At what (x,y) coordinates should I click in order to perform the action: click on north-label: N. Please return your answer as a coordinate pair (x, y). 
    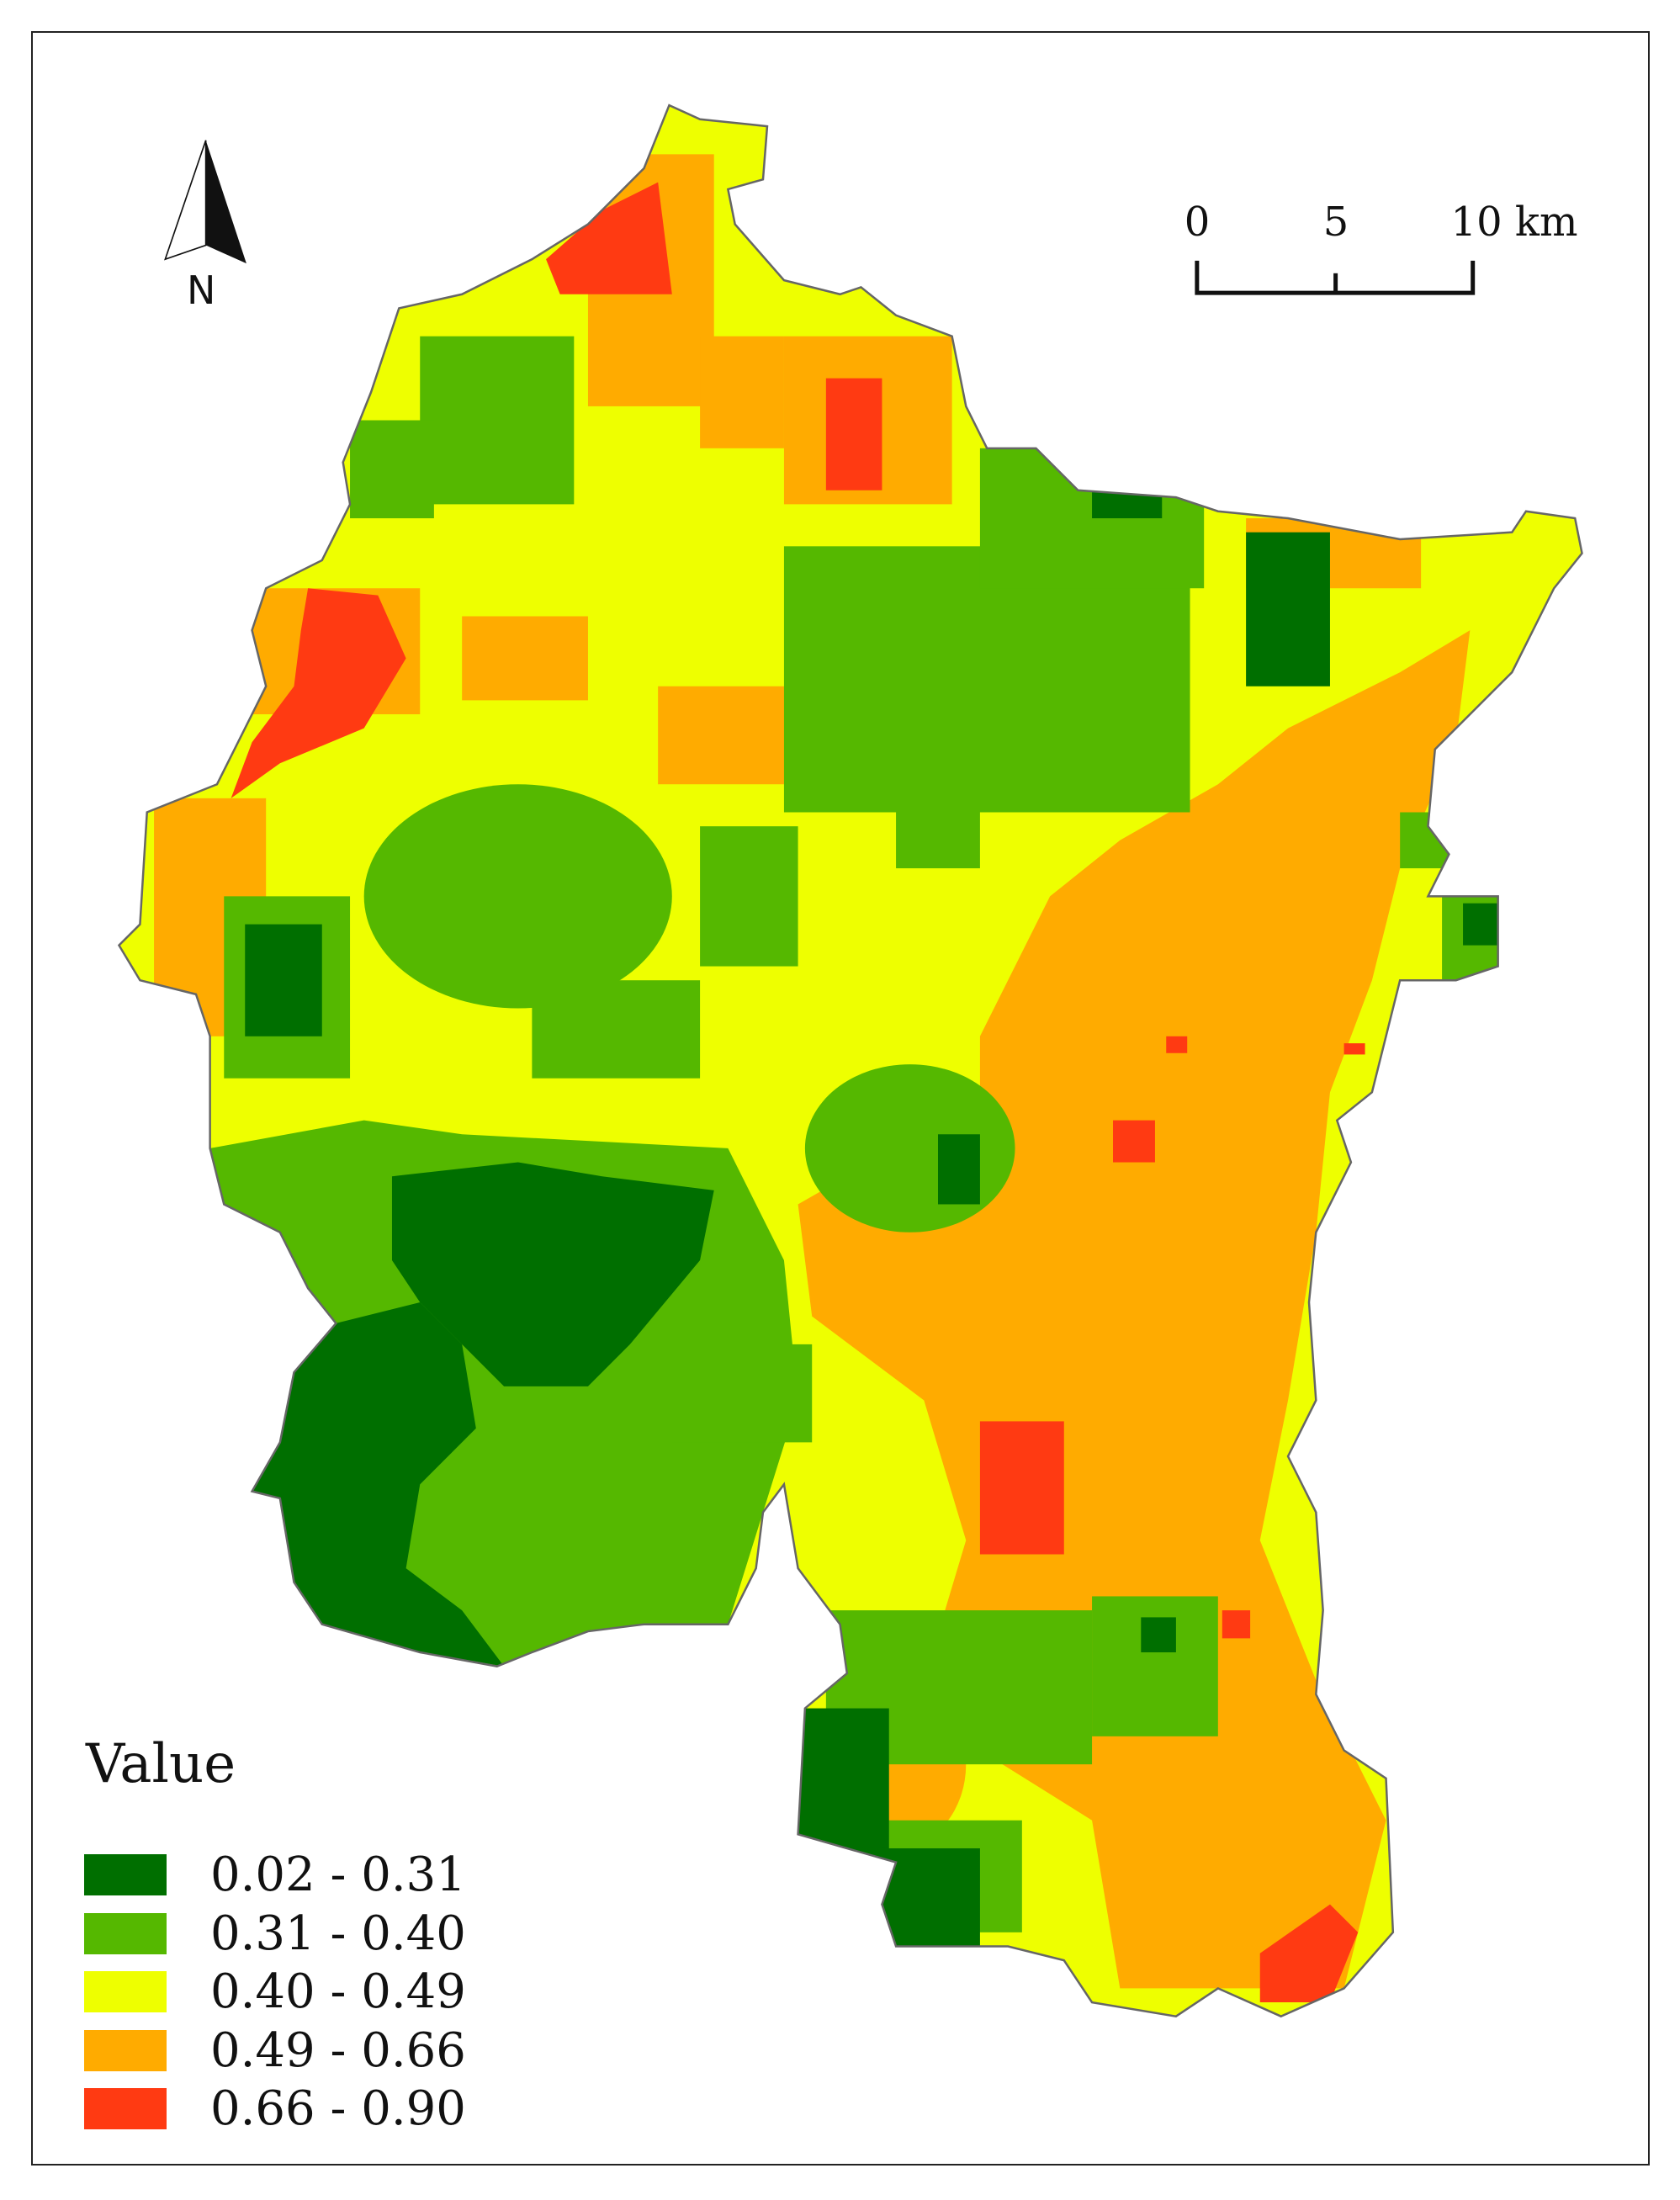
    Looking at the image, I should click on (201, 290).